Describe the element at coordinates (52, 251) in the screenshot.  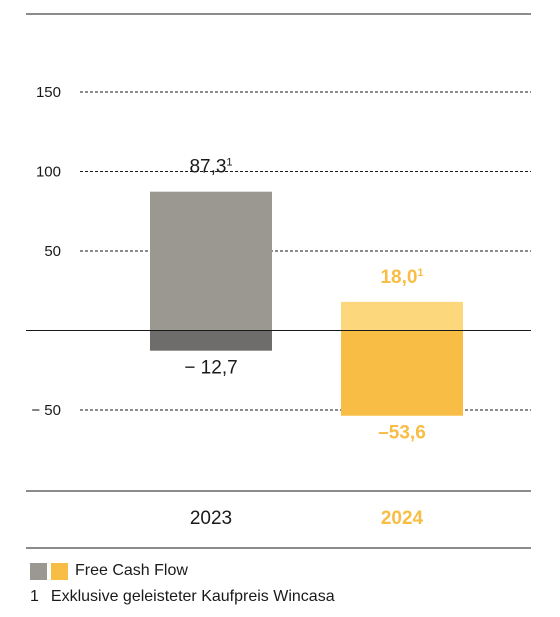
I see `y-tick-label: 50` at that location.